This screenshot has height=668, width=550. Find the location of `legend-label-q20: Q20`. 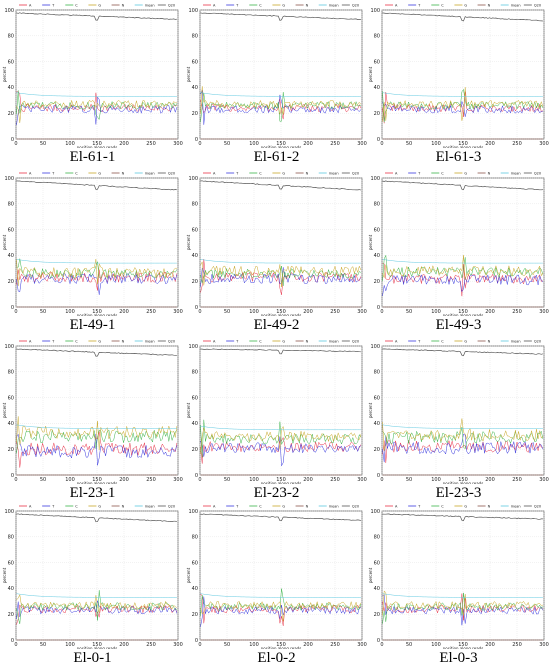

legend-label-q20: Q20 is located at coordinates (355, 506).